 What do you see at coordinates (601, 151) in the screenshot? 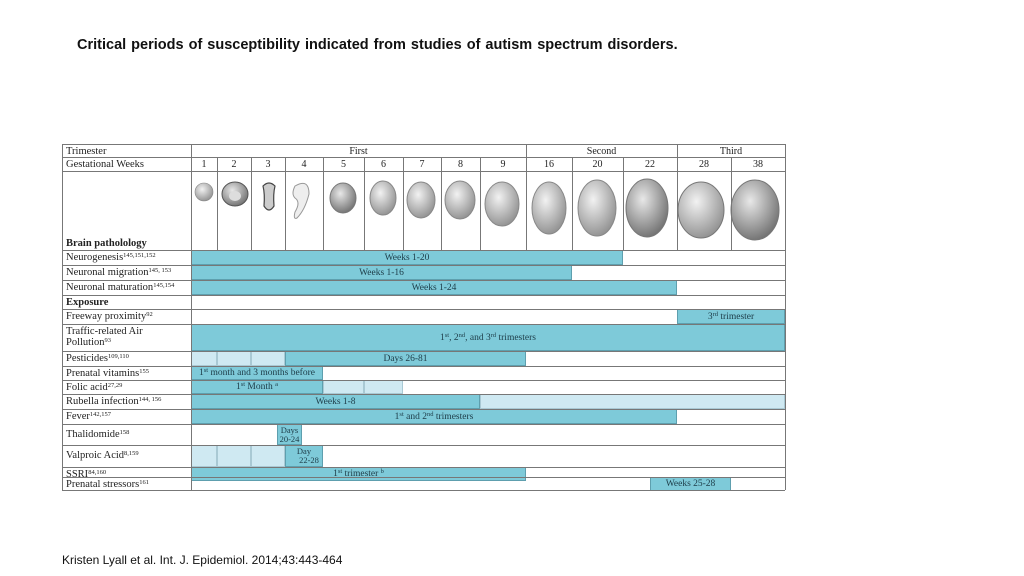
I see `trimester-second: Second` at bounding box center [601, 151].